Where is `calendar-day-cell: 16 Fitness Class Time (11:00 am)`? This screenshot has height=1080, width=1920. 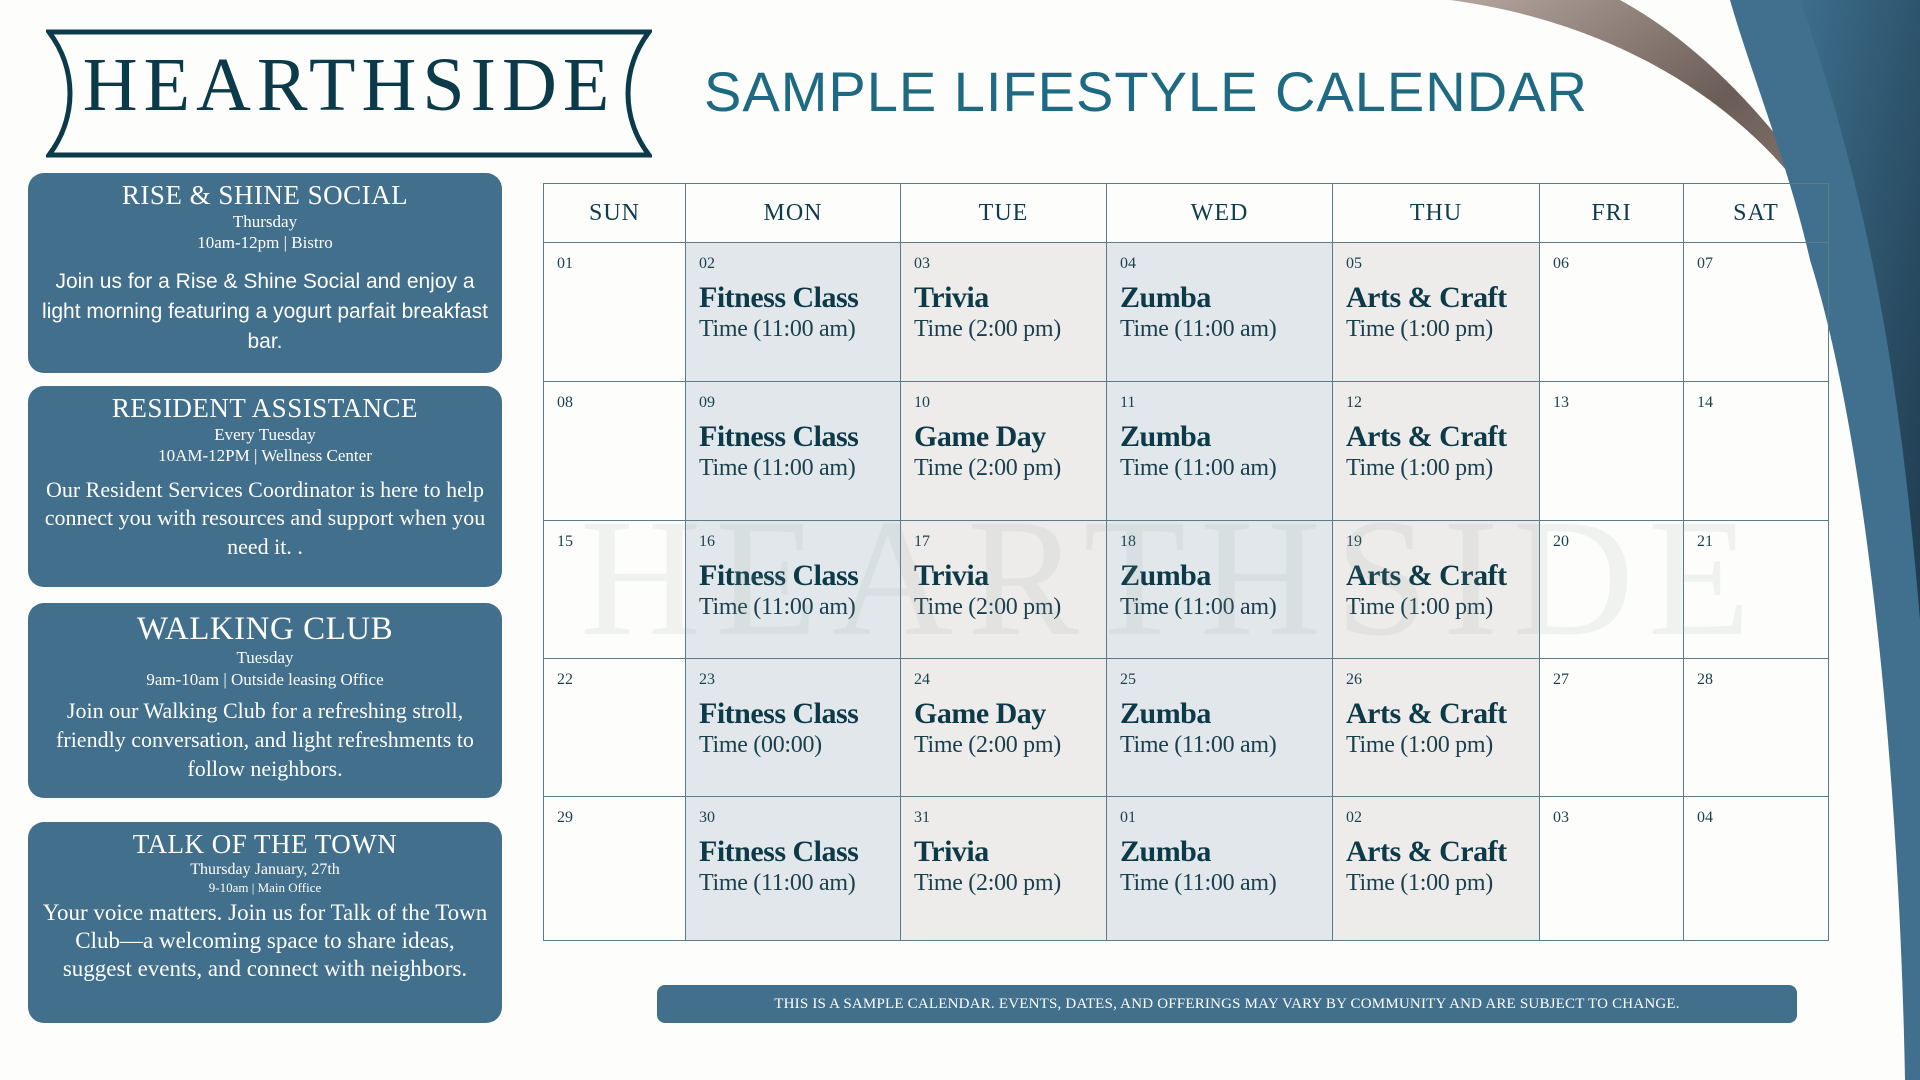 calendar-day-cell: 16 Fitness Class Time (11:00 am) is located at coordinates (793, 590).